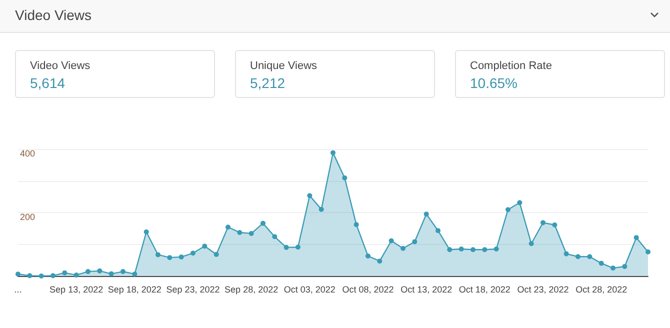 This screenshot has width=670, height=328. Describe the element at coordinates (48, 83) in the screenshot. I see `text: 5,614` at that location.